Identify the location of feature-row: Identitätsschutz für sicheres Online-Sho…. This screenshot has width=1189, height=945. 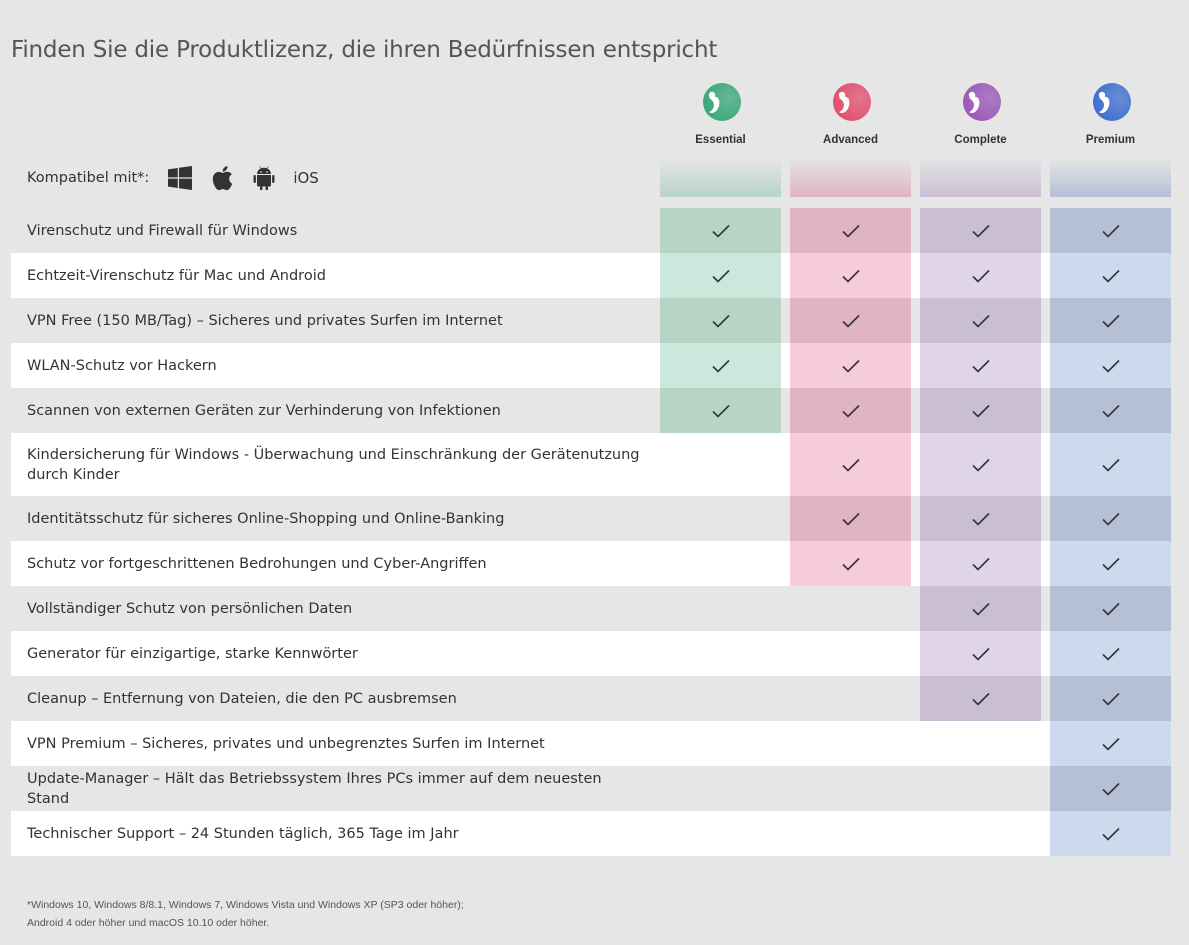
(591, 518).